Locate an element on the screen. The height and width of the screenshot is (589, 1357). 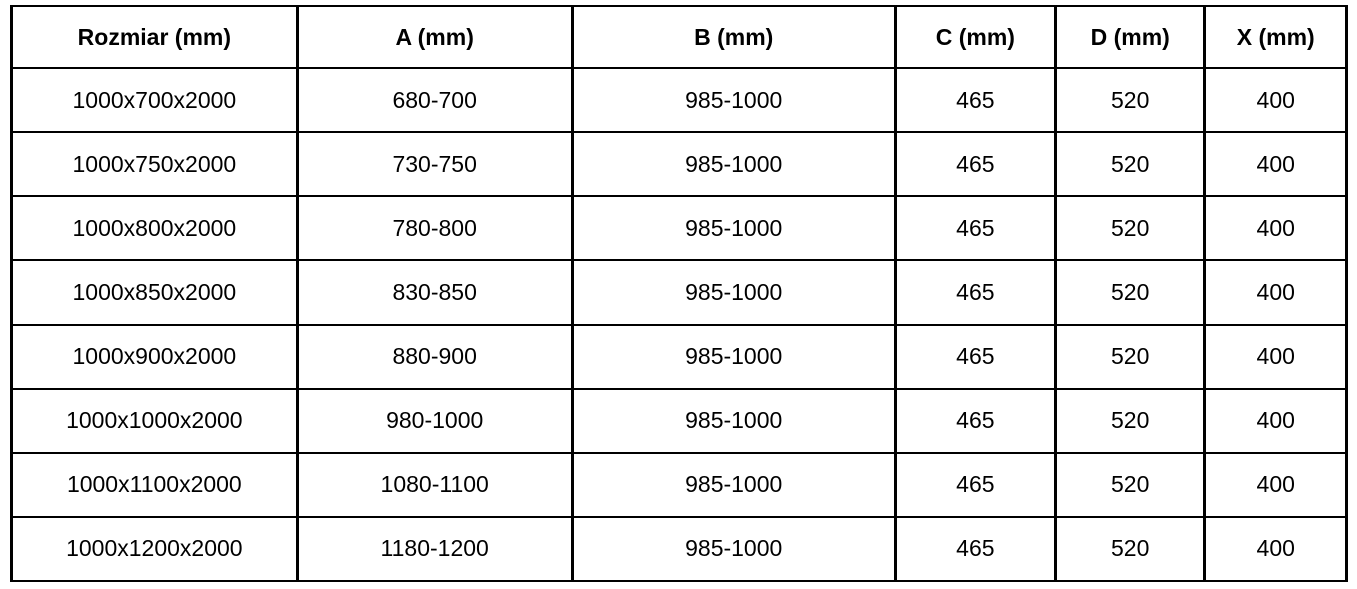
table-cell: 1000x1100x2000 is located at coordinates (154, 484).